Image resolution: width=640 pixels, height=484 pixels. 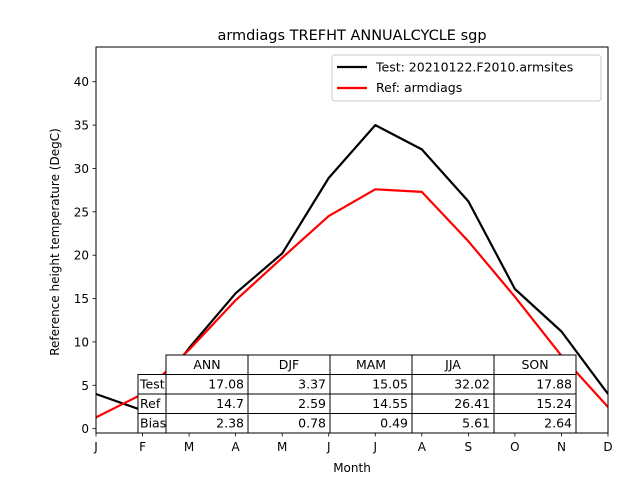 What do you see at coordinates (561, 447) in the screenshot?
I see `x-tick-label: N` at bounding box center [561, 447].